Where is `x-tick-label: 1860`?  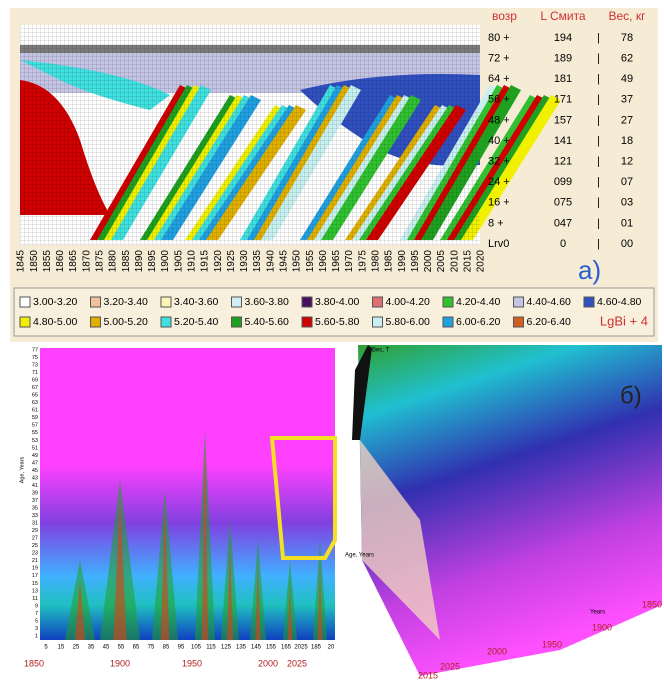
x-tick-label: 1860 is located at coordinates (60, 261).